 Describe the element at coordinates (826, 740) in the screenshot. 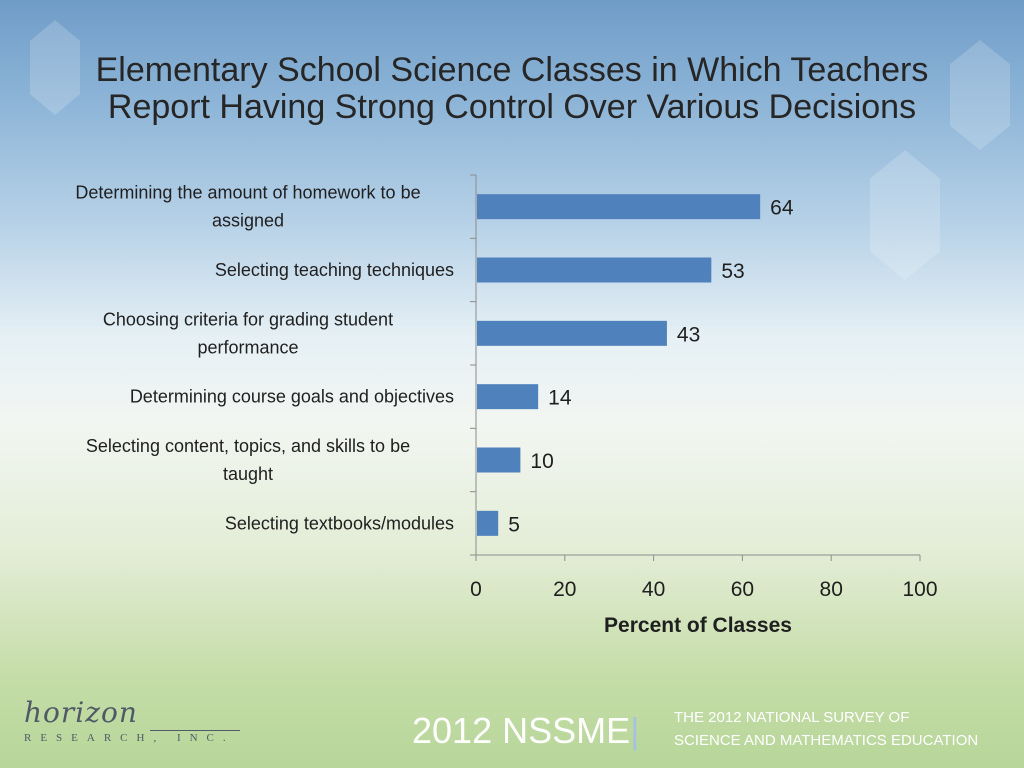

I see `survey-line-2: SCIENCE AND MATHEMATICS EDUCATION` at that location.